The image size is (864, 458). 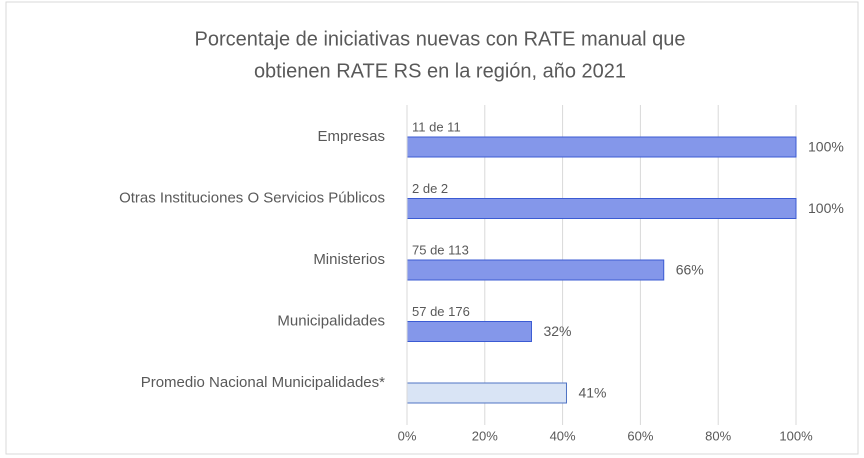 I want to click on annotation: 75 de 113, so click(x=440, y=249).